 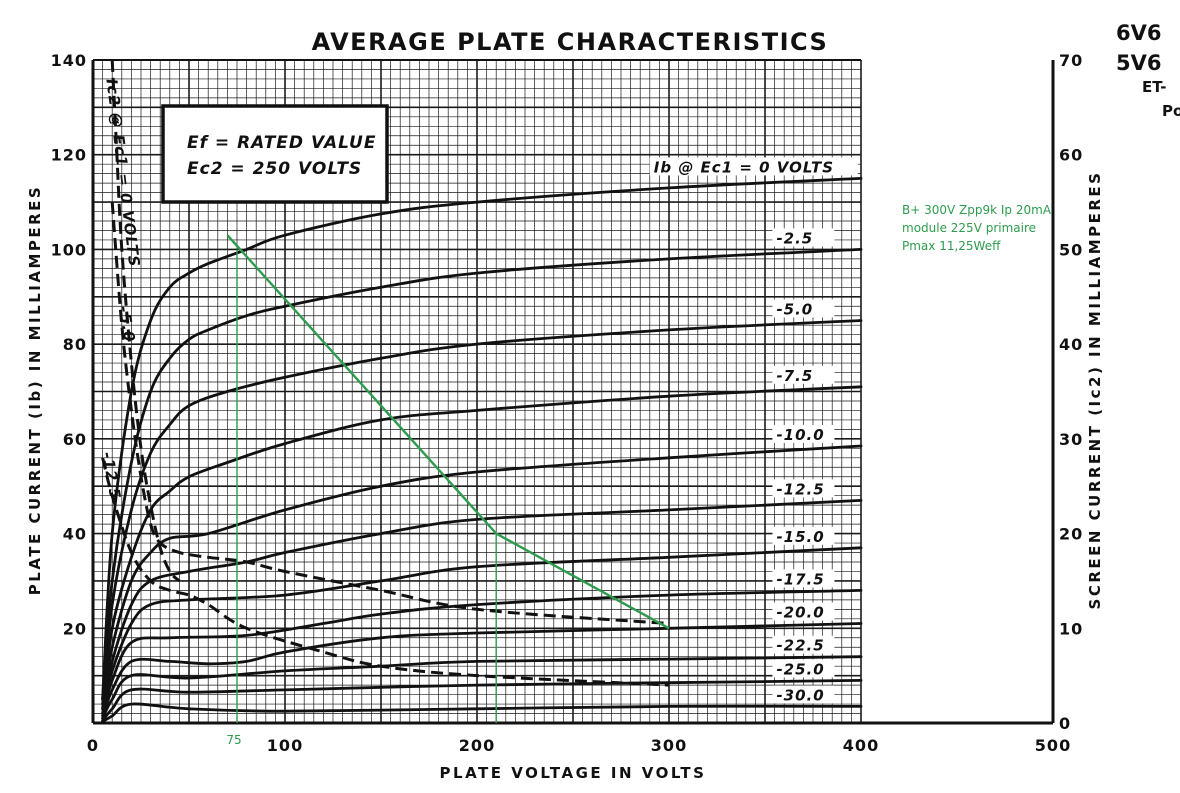 I want to click on note-background, so click(x=974, y=238).